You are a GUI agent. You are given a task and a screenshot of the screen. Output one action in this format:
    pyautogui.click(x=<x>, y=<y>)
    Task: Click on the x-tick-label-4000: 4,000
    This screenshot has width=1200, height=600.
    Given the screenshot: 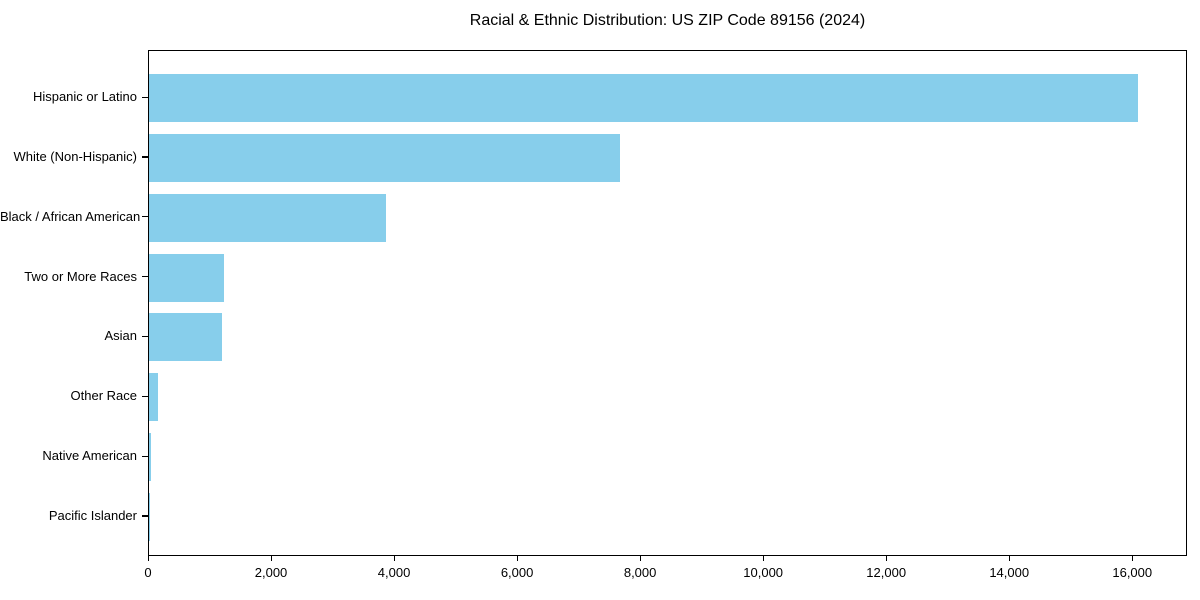 What is the action you would take?
    pyautogui.click(x=394, y=572)
    